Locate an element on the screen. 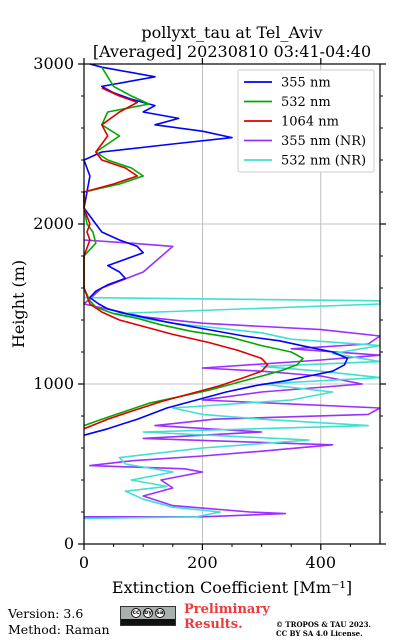  chart-subtitle: [Averaged] 20230810 03:41-04:40 is located at coordinates (232, 51).